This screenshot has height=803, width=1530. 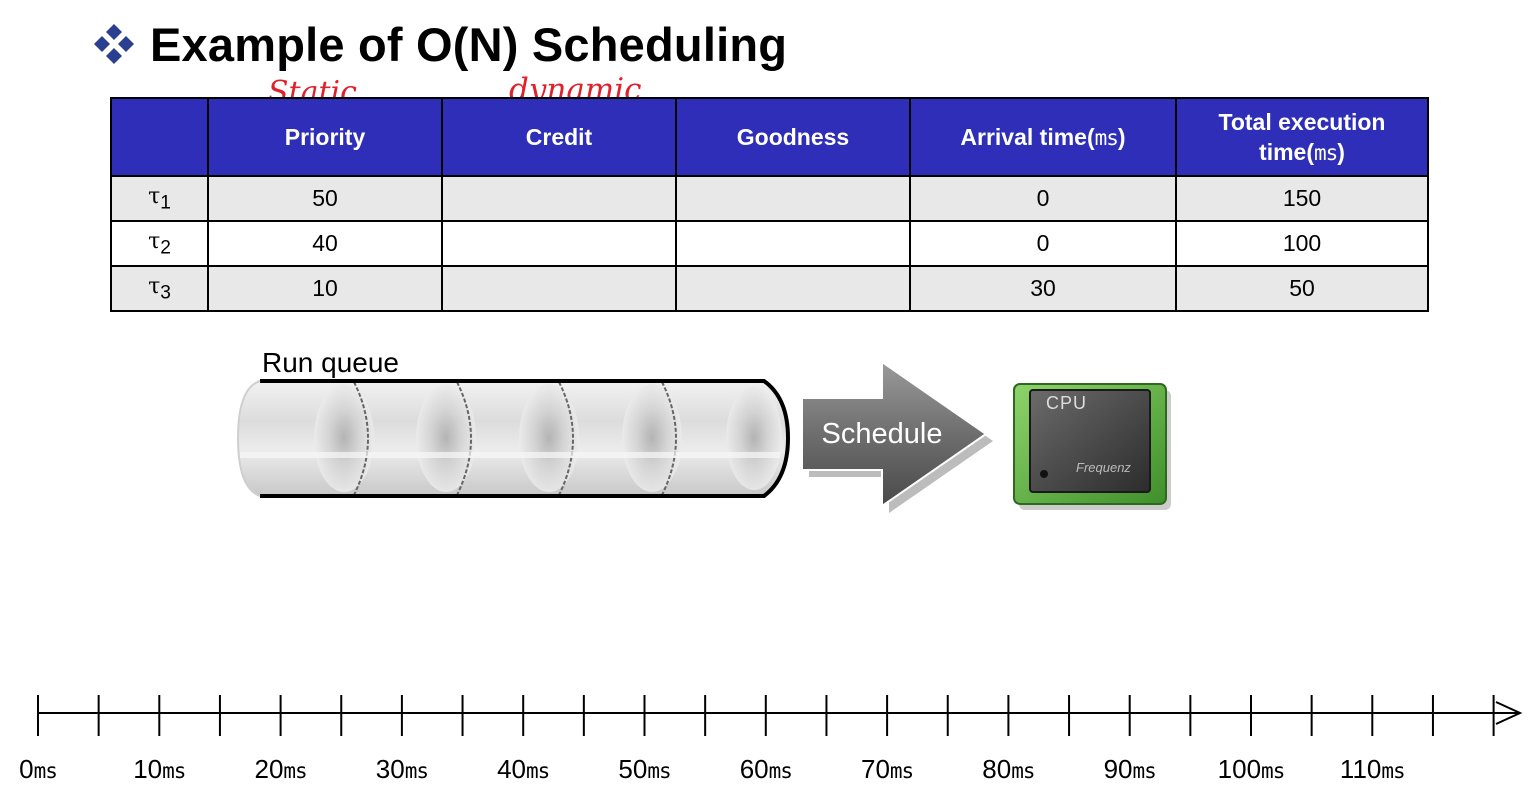 I want to click on header-priority: Priority, so click(x=325, y=137).